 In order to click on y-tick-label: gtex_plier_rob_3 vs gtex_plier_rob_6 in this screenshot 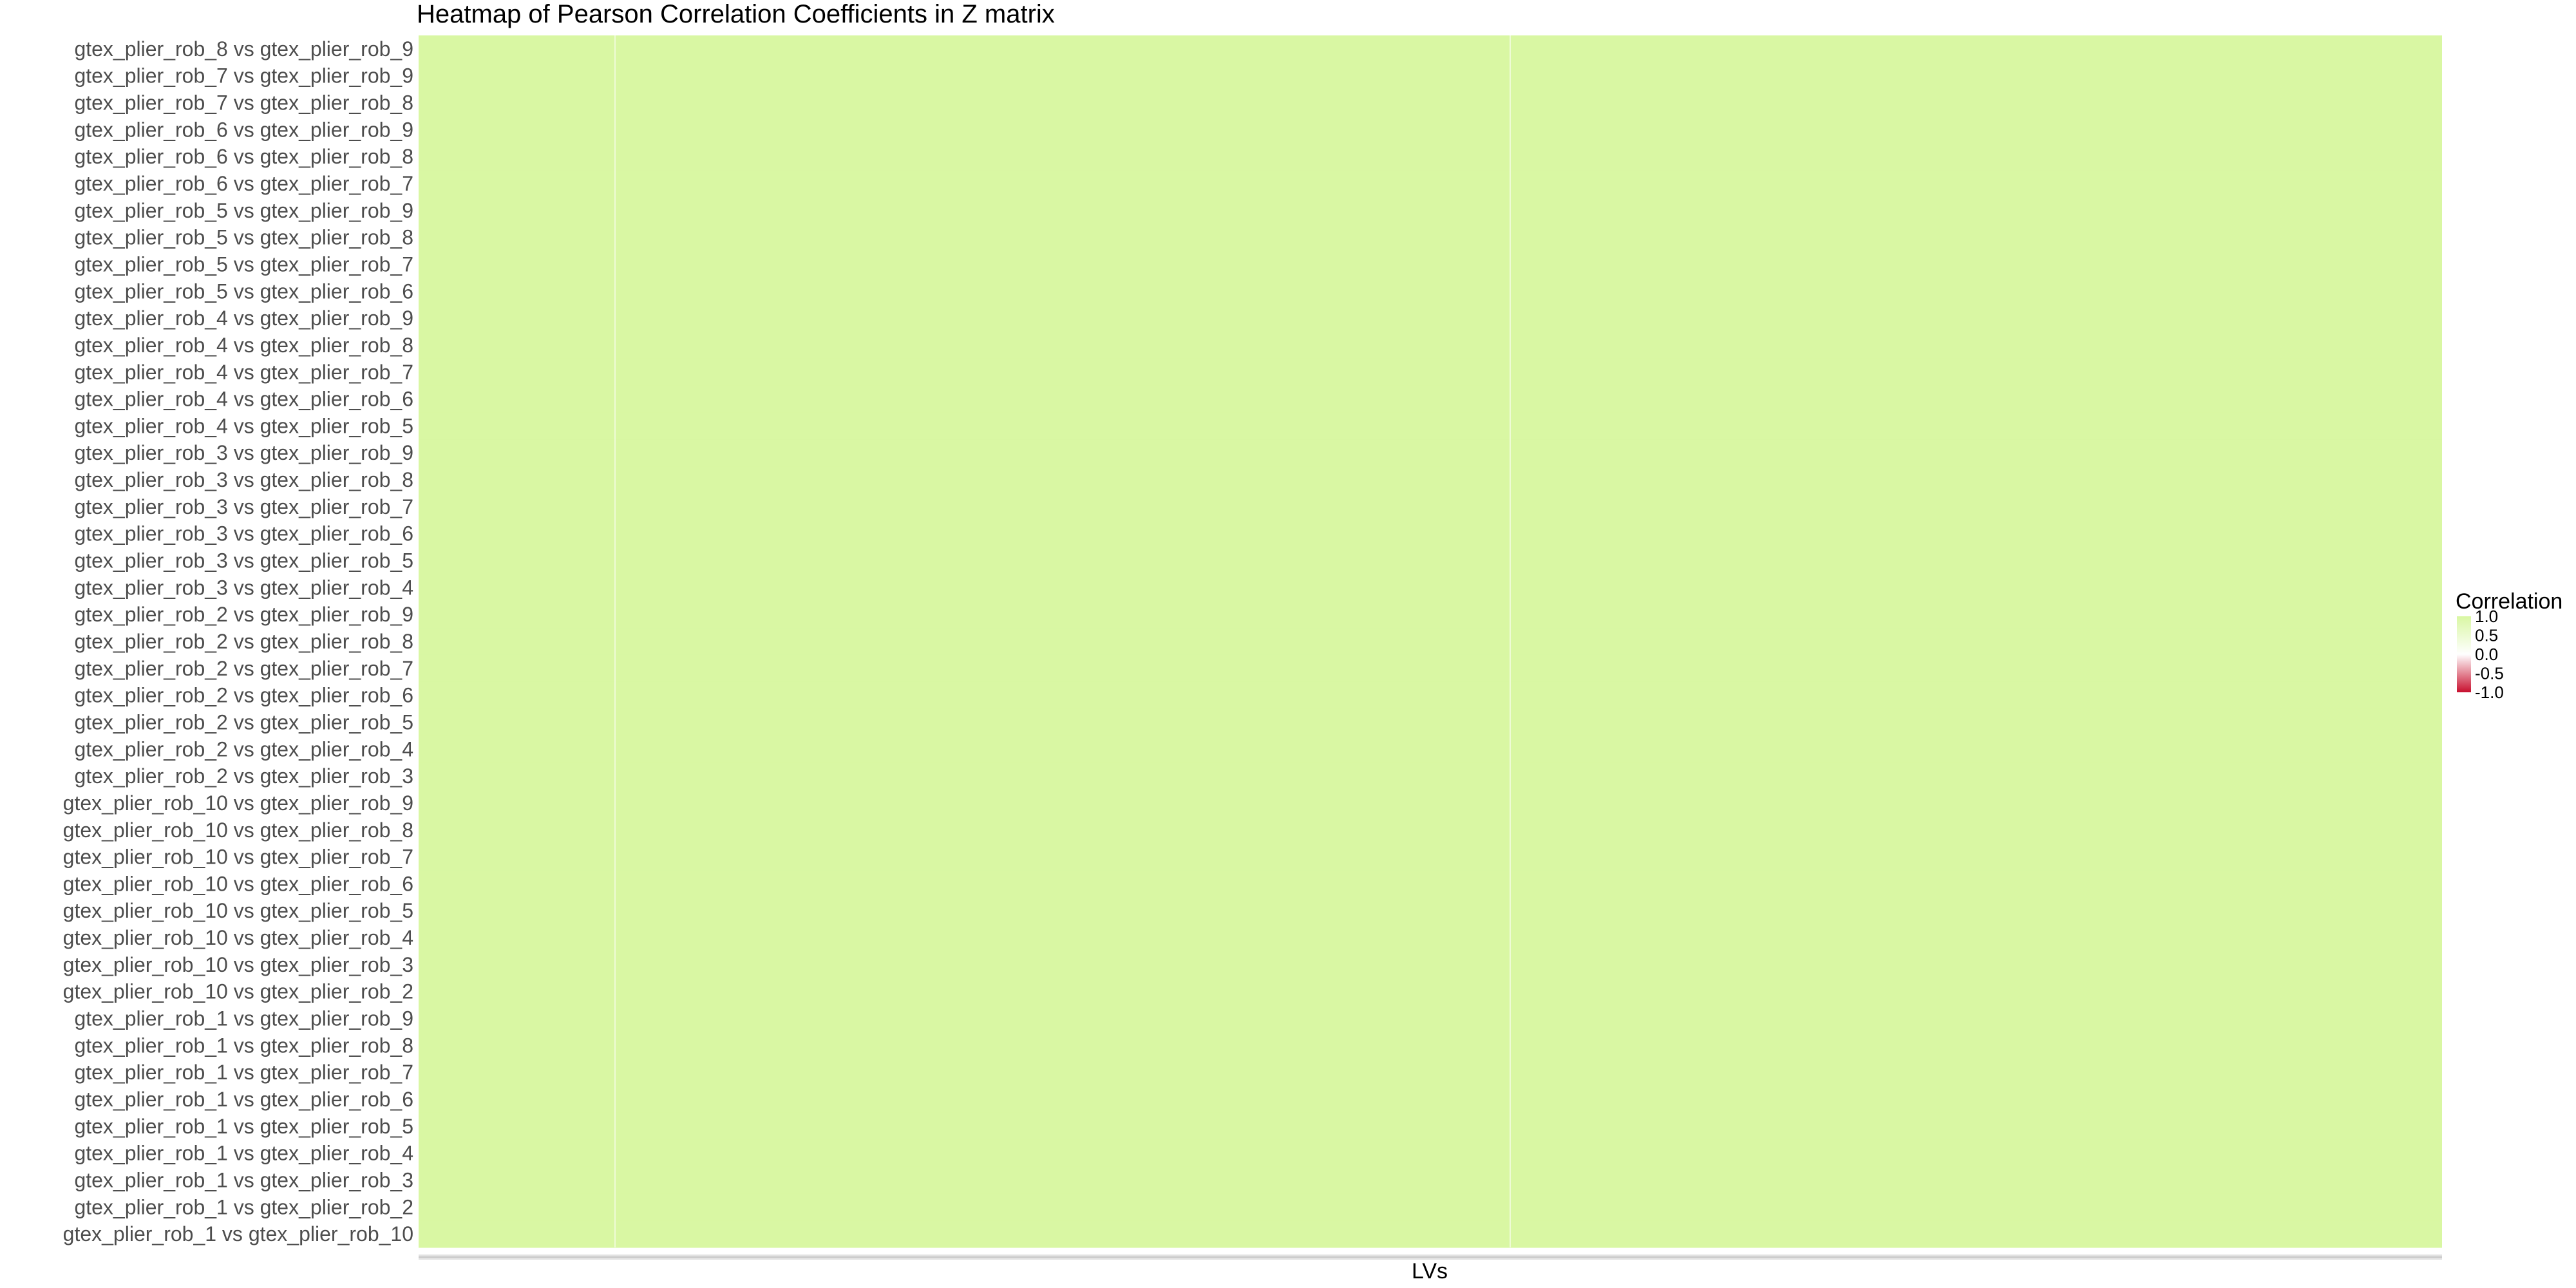, I will do `click(243, 533)`.